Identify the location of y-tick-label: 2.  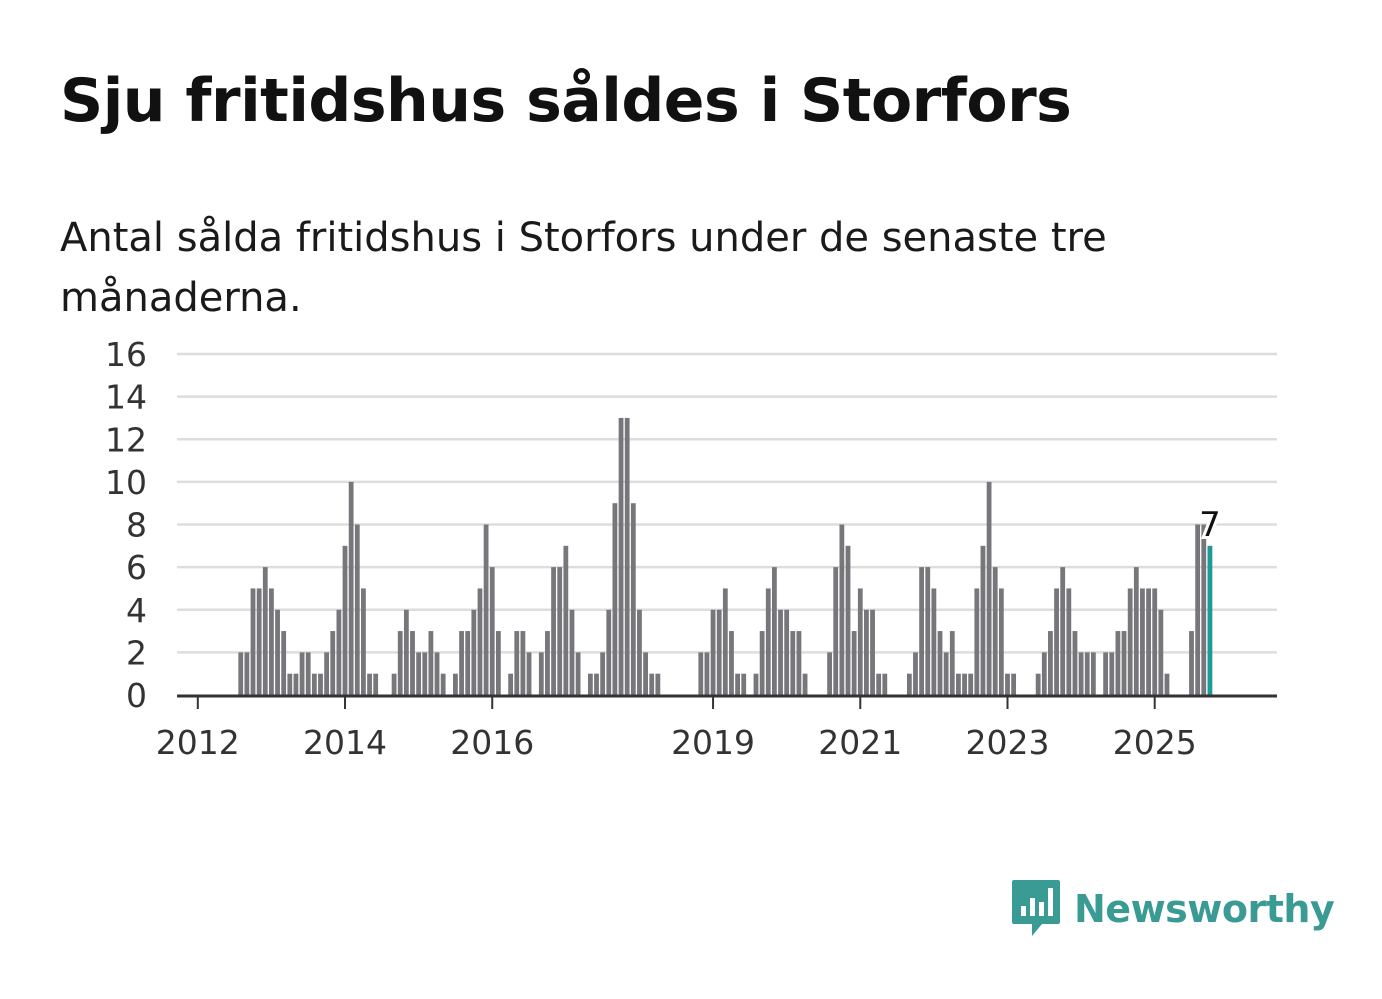
(136, 652).